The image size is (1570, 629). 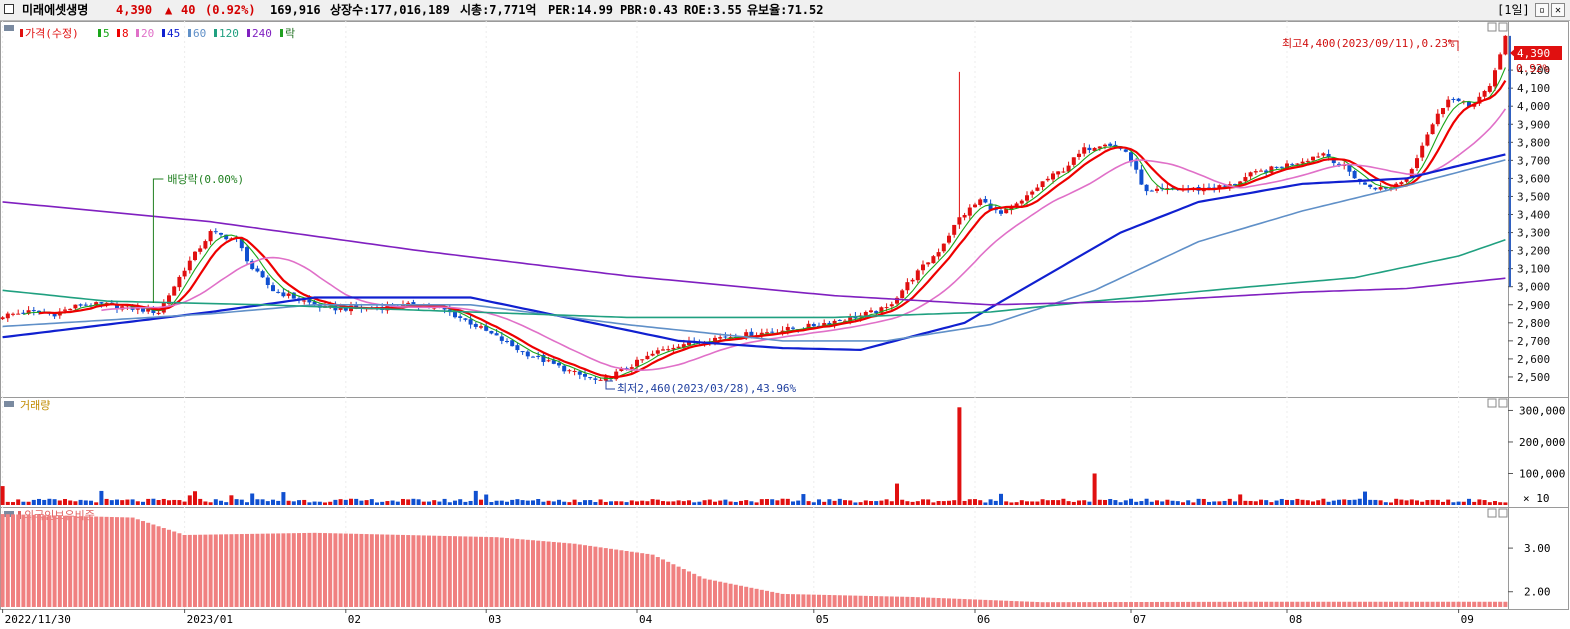 What do you see at coordinates (9, 9) in the screenshot?
I see `select-checkbox` at bounding box center [9, 9].